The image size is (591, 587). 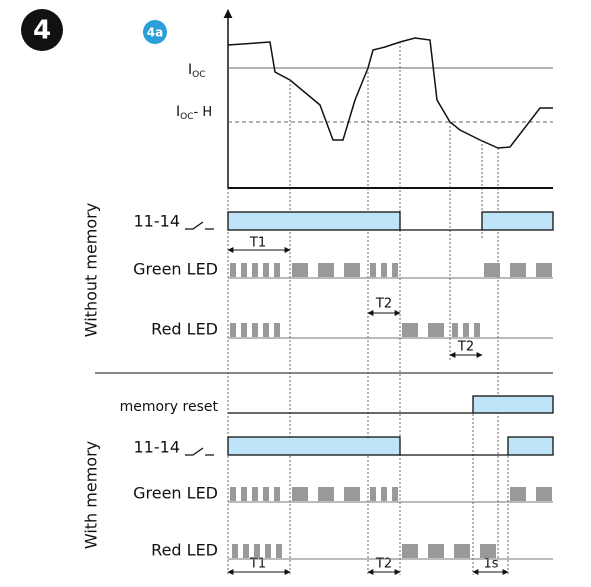 I want to click on row-label: memory reset, so click(x=169, y=407).